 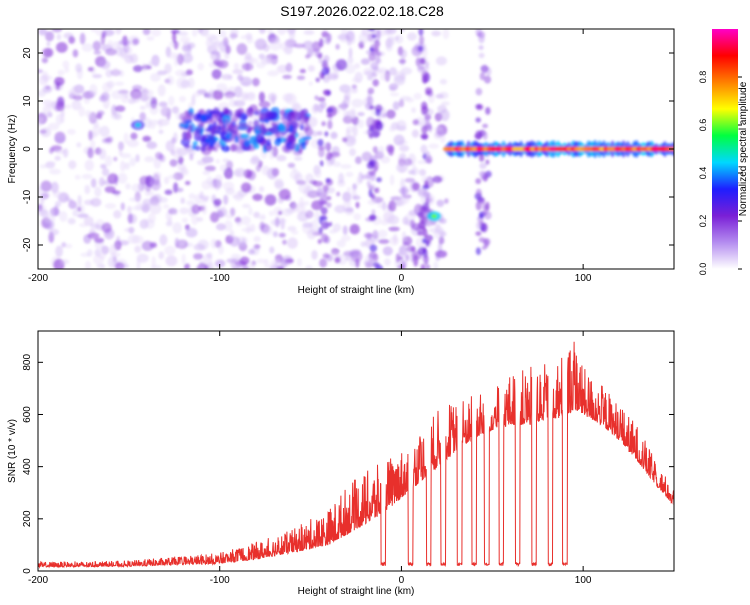 I want to click on colorbar-tick-label: 0.0, so click(x=703, y=269).